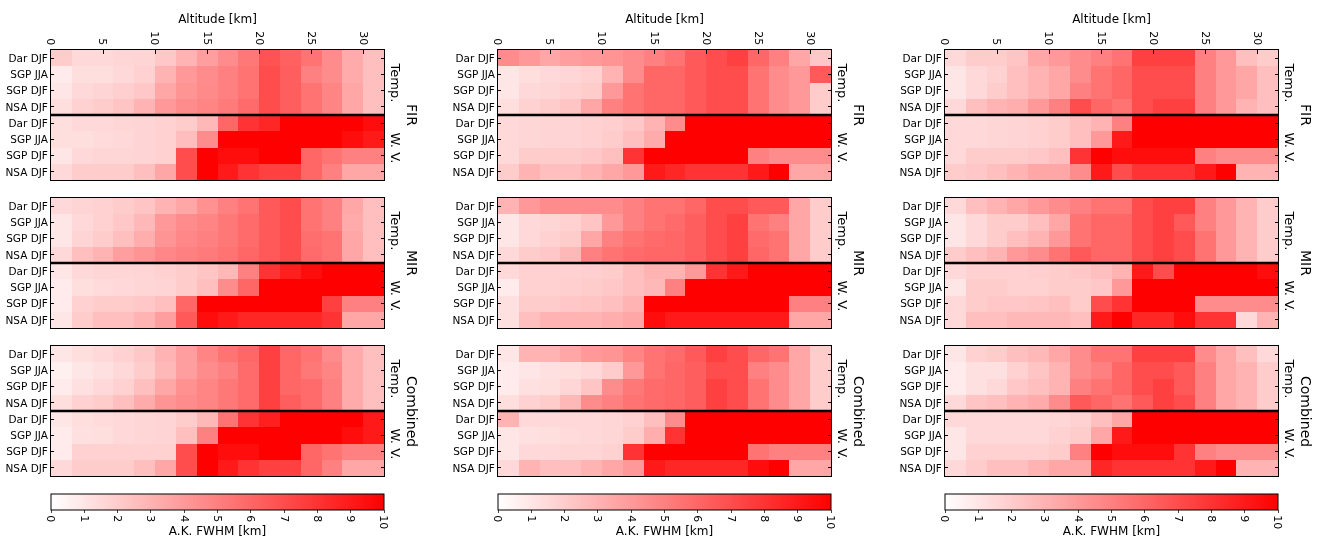 This screenshot has width=1321, height=556. Describe the element at coordinates (207, 38) in the screenshot. I see `x-tick-label: 15` at that location.